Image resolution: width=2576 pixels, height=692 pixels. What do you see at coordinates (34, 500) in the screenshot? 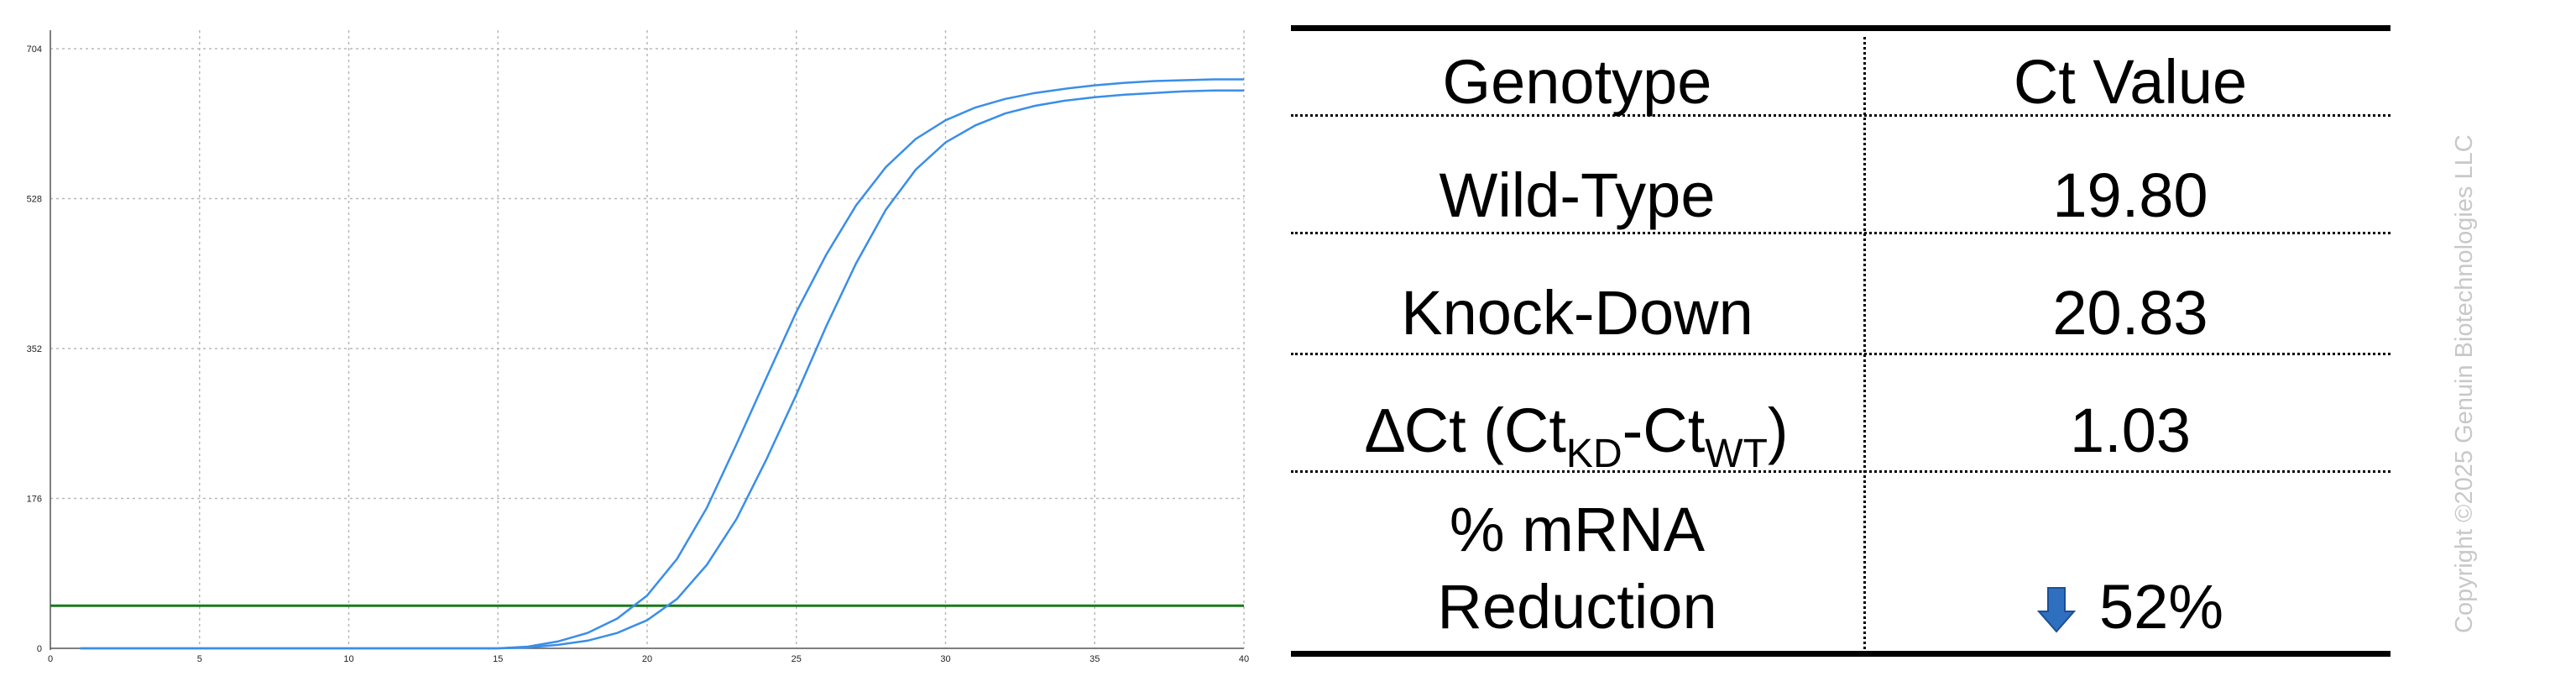
I see `y-tick-label: 176` at bounding box center [34, 500].